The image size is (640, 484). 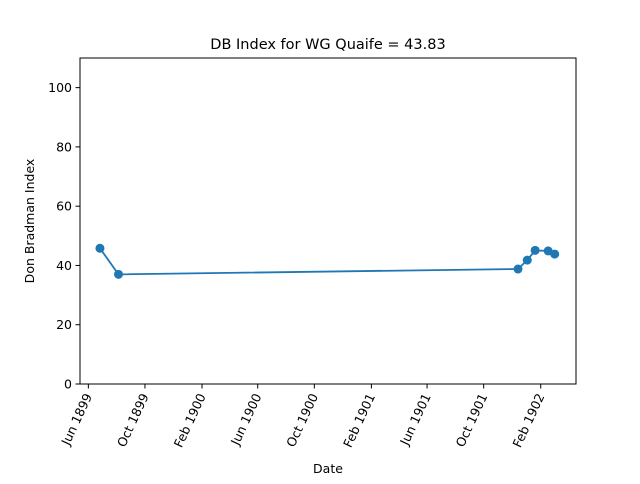 What do you see at coordinates (327, 261) in the screenshot?
I see `series-layer` at bounding box center [327, 261].